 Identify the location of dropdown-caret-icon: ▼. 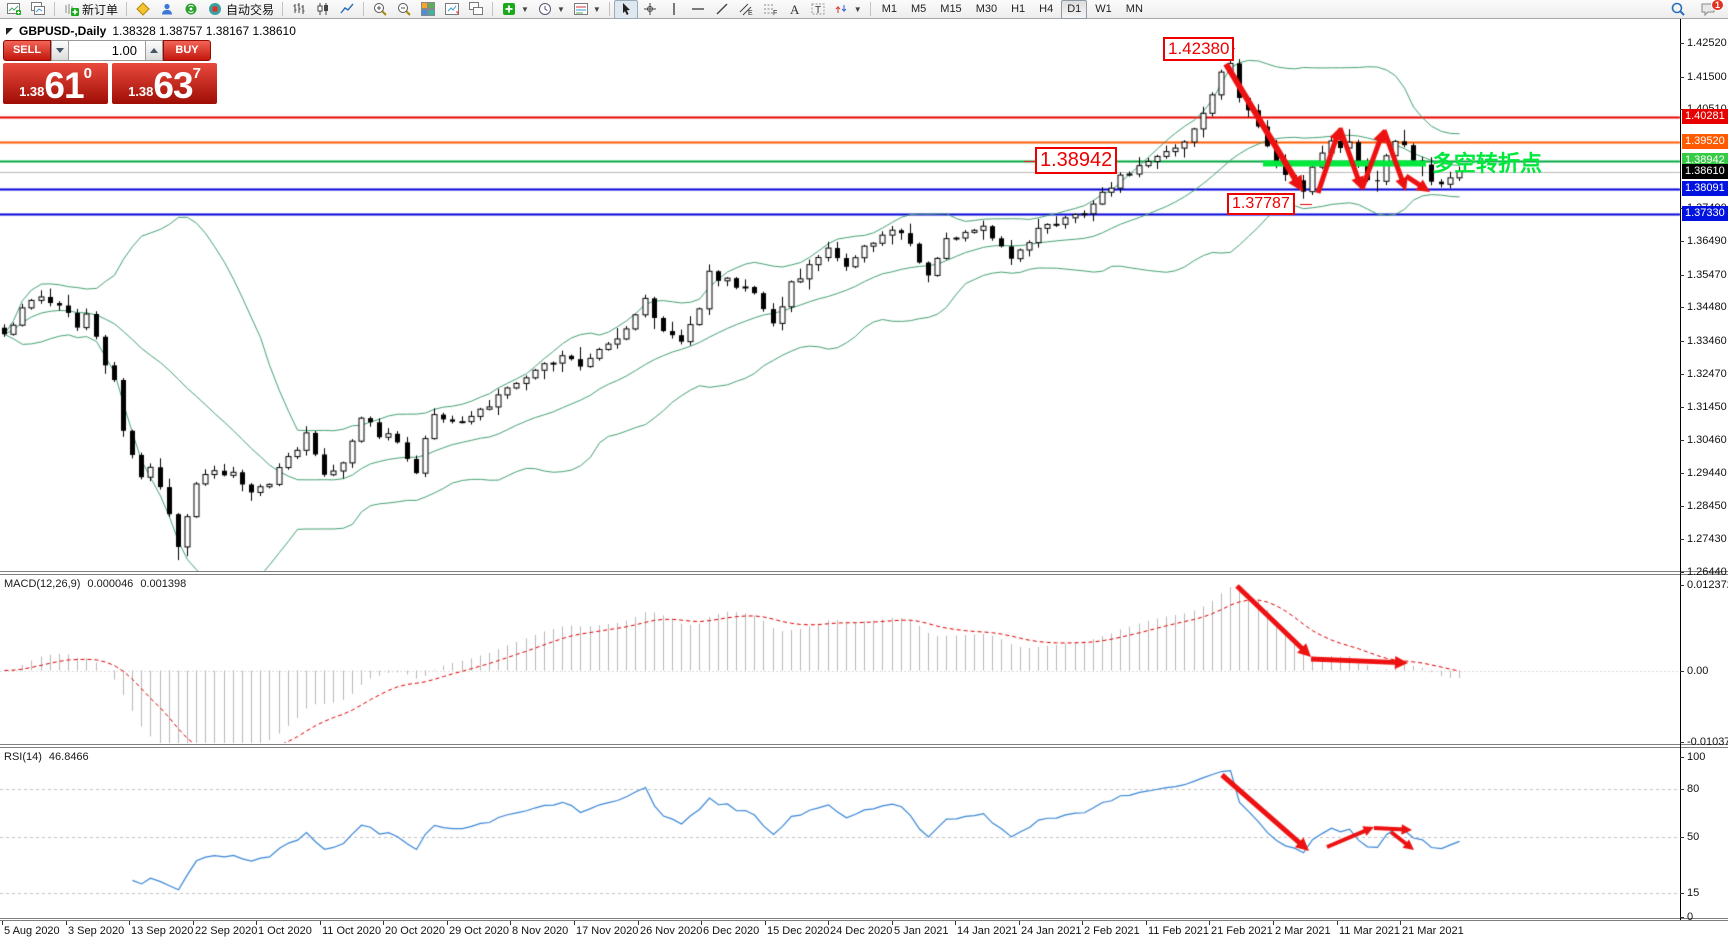
(596, 9).